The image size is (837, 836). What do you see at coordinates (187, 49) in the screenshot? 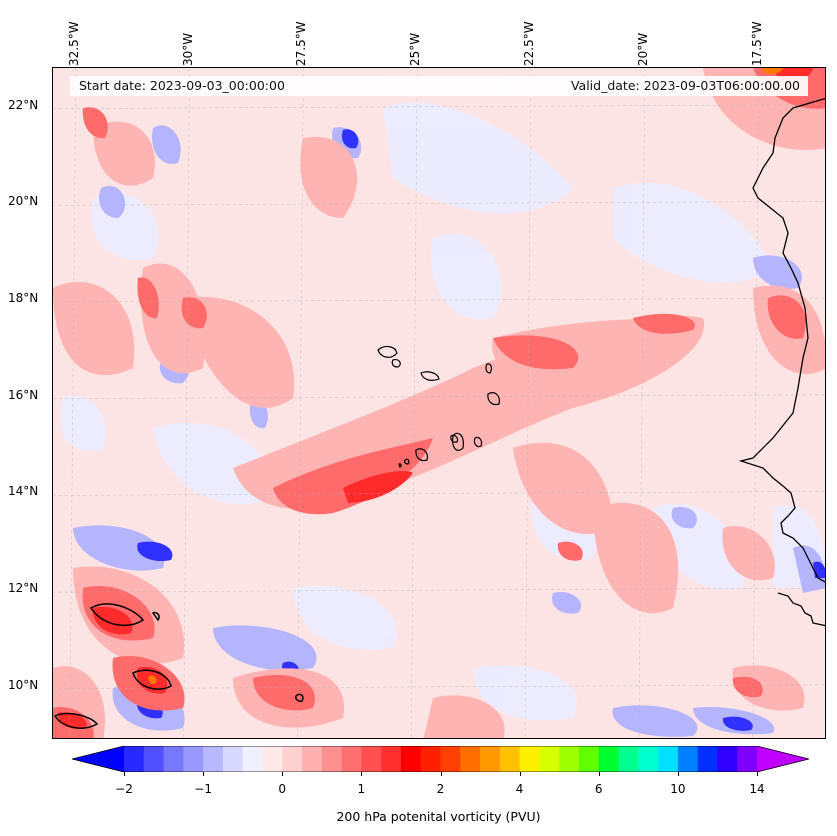
I see `lon-tick-label: 30°W` at bounding box center [187, 49].